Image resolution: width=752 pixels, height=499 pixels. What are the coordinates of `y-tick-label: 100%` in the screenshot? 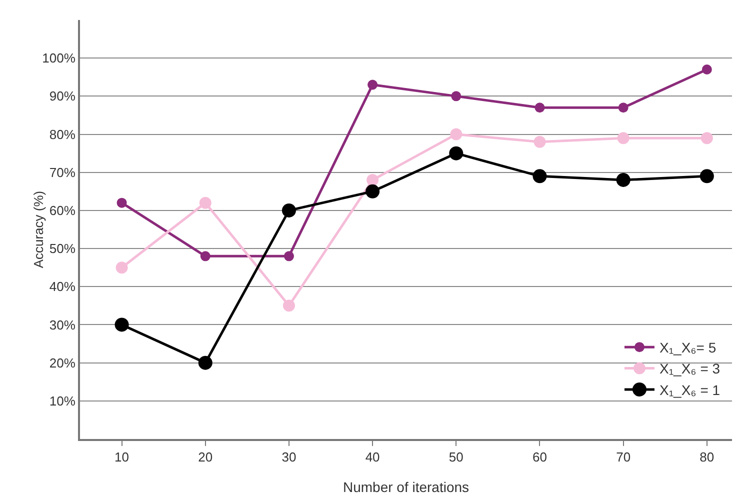 It's located at (59, 58).